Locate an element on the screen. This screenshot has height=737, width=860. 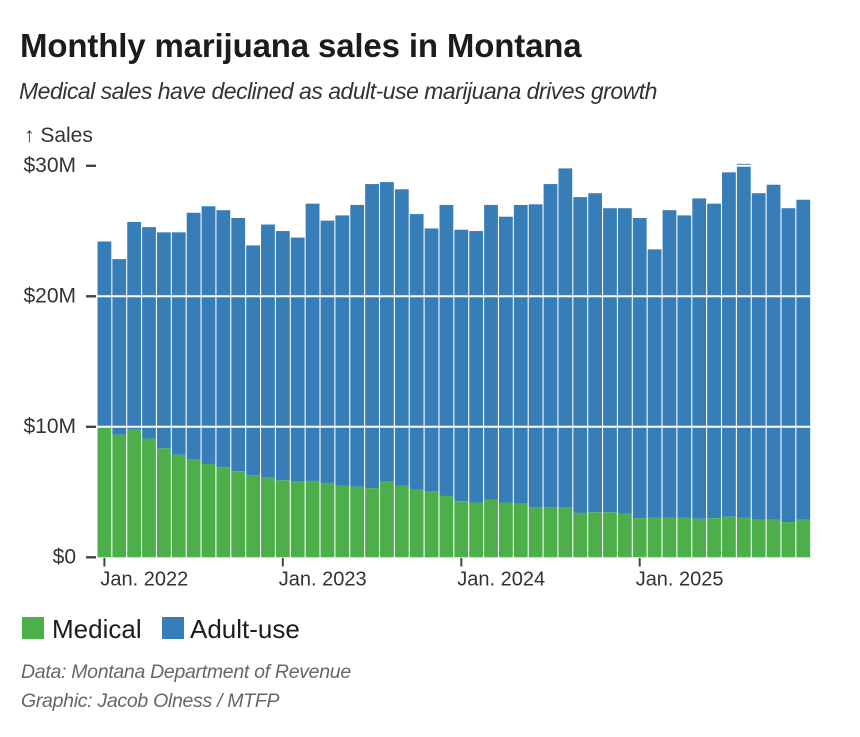
svg-text: $10M is located at coordinates (49, 426).